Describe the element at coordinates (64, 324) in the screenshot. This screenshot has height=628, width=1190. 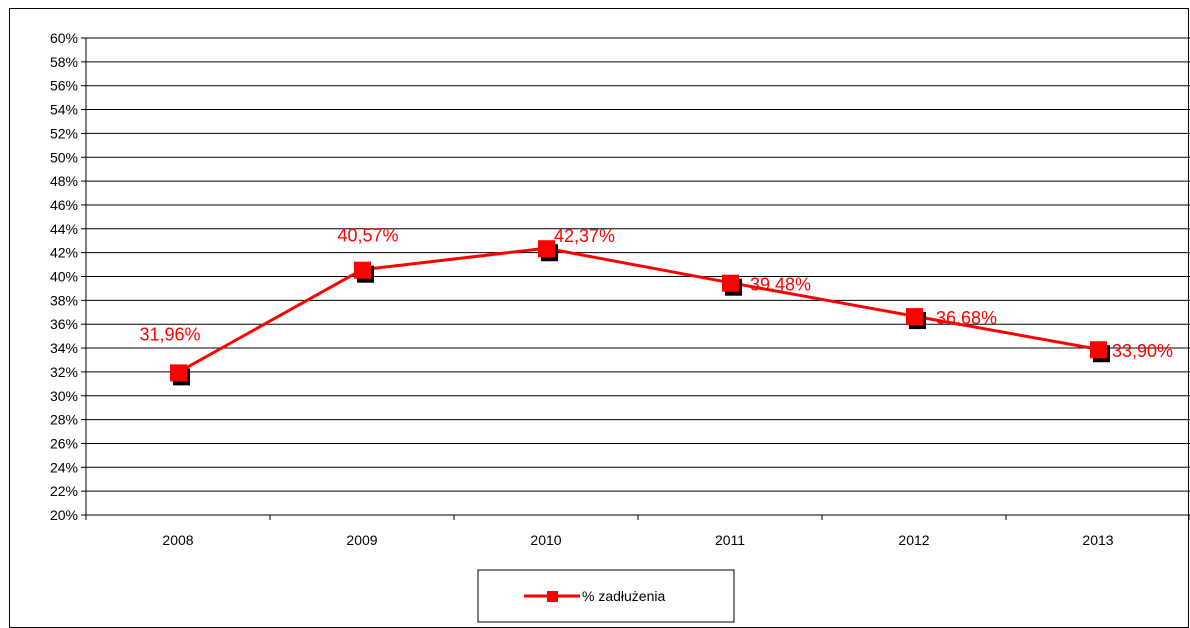
I see `y-tick-label: 36%` at that location.